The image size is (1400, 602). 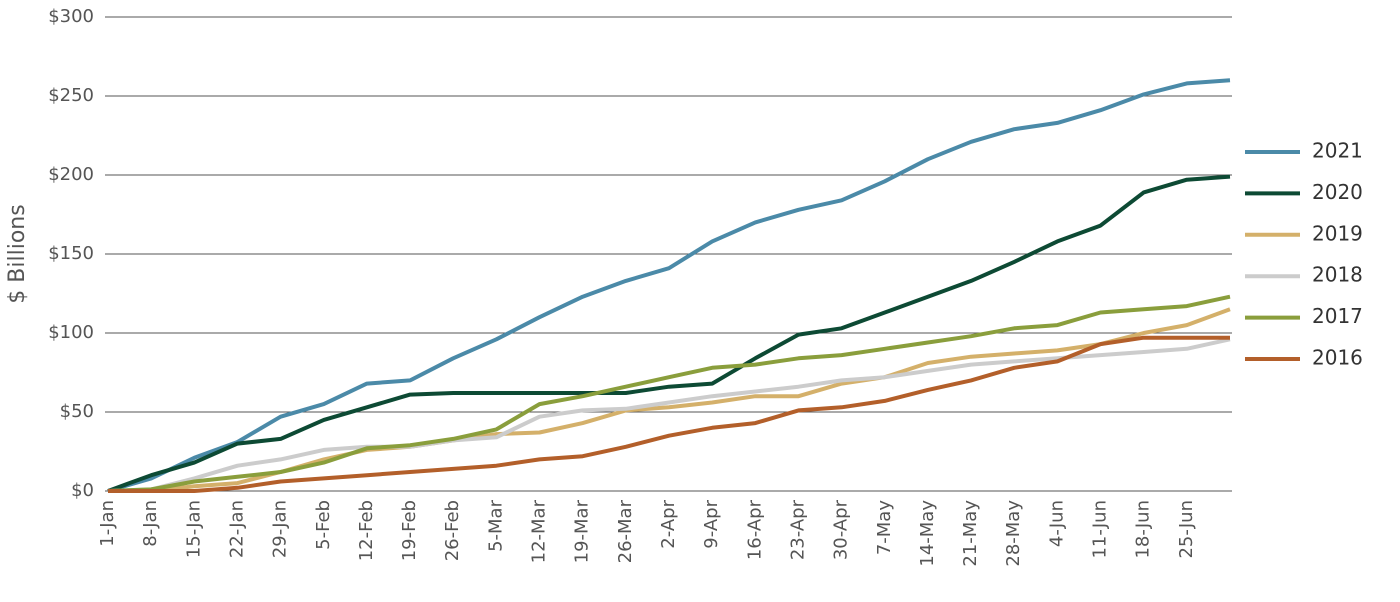 What do you see at coordinates (1337, 192) in the screenshot?
I see `legend-label: 2020` at bounding box center [1337, 192].